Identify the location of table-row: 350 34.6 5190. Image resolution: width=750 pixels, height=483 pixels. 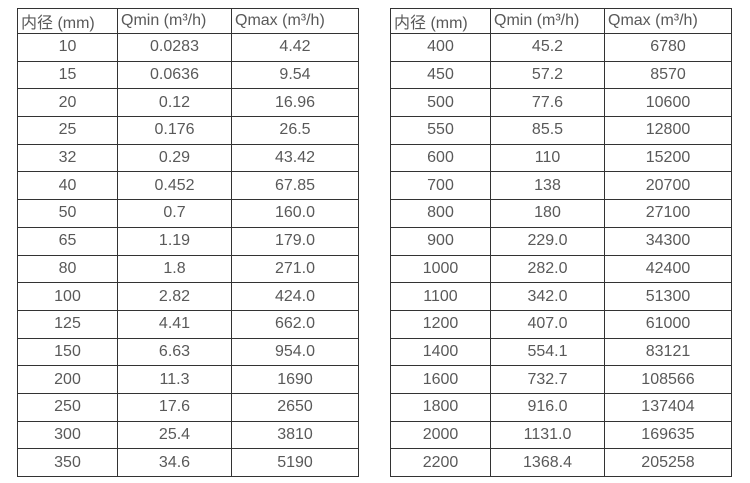
(188, 462).